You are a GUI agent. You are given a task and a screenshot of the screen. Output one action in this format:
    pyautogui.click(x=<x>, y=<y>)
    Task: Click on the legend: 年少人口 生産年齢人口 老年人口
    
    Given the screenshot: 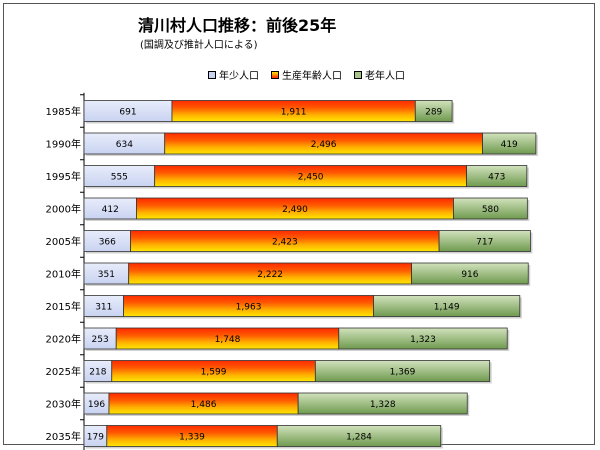 What is the action you would take?
    pyautogui.click(x=306, y=74)
    